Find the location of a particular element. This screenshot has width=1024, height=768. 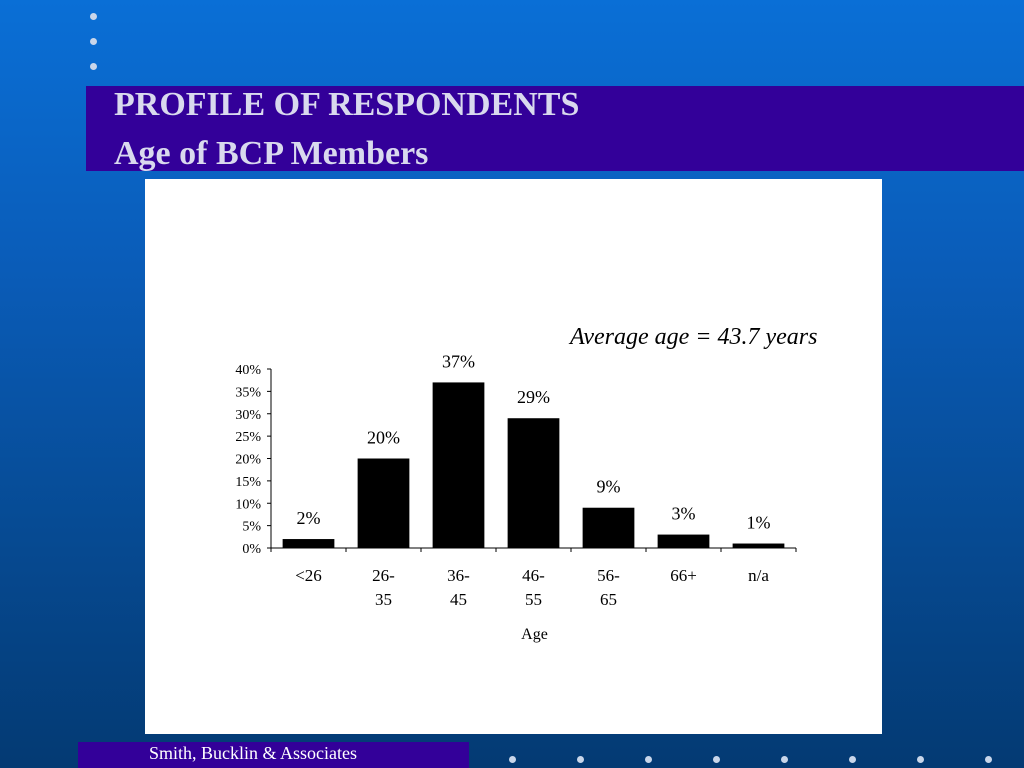

footer-bar is located at coordinates (273, 755).